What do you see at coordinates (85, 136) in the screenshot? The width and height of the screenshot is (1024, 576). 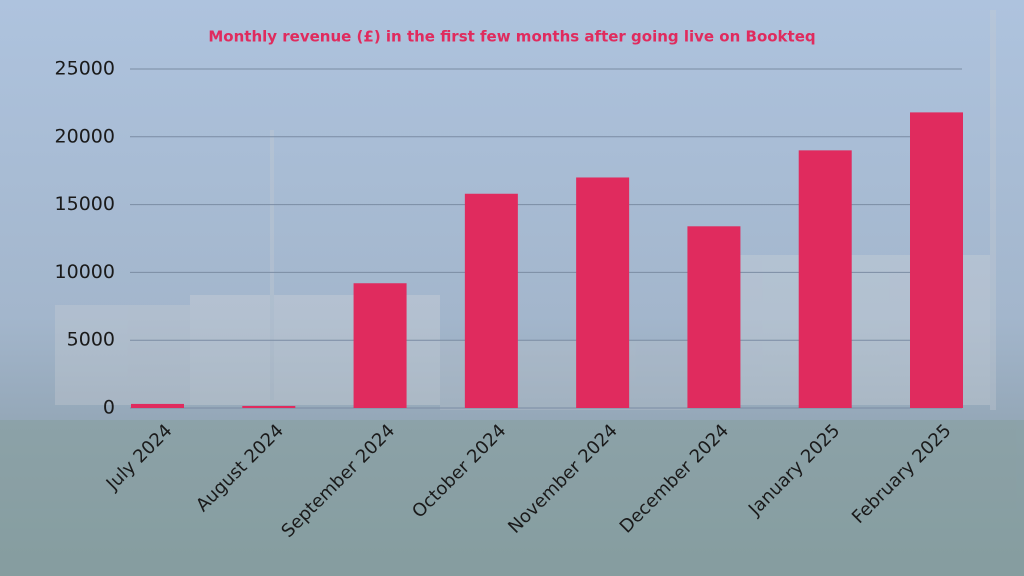 I see `y-tick-label: 20000` at bounding box center [85, 136].